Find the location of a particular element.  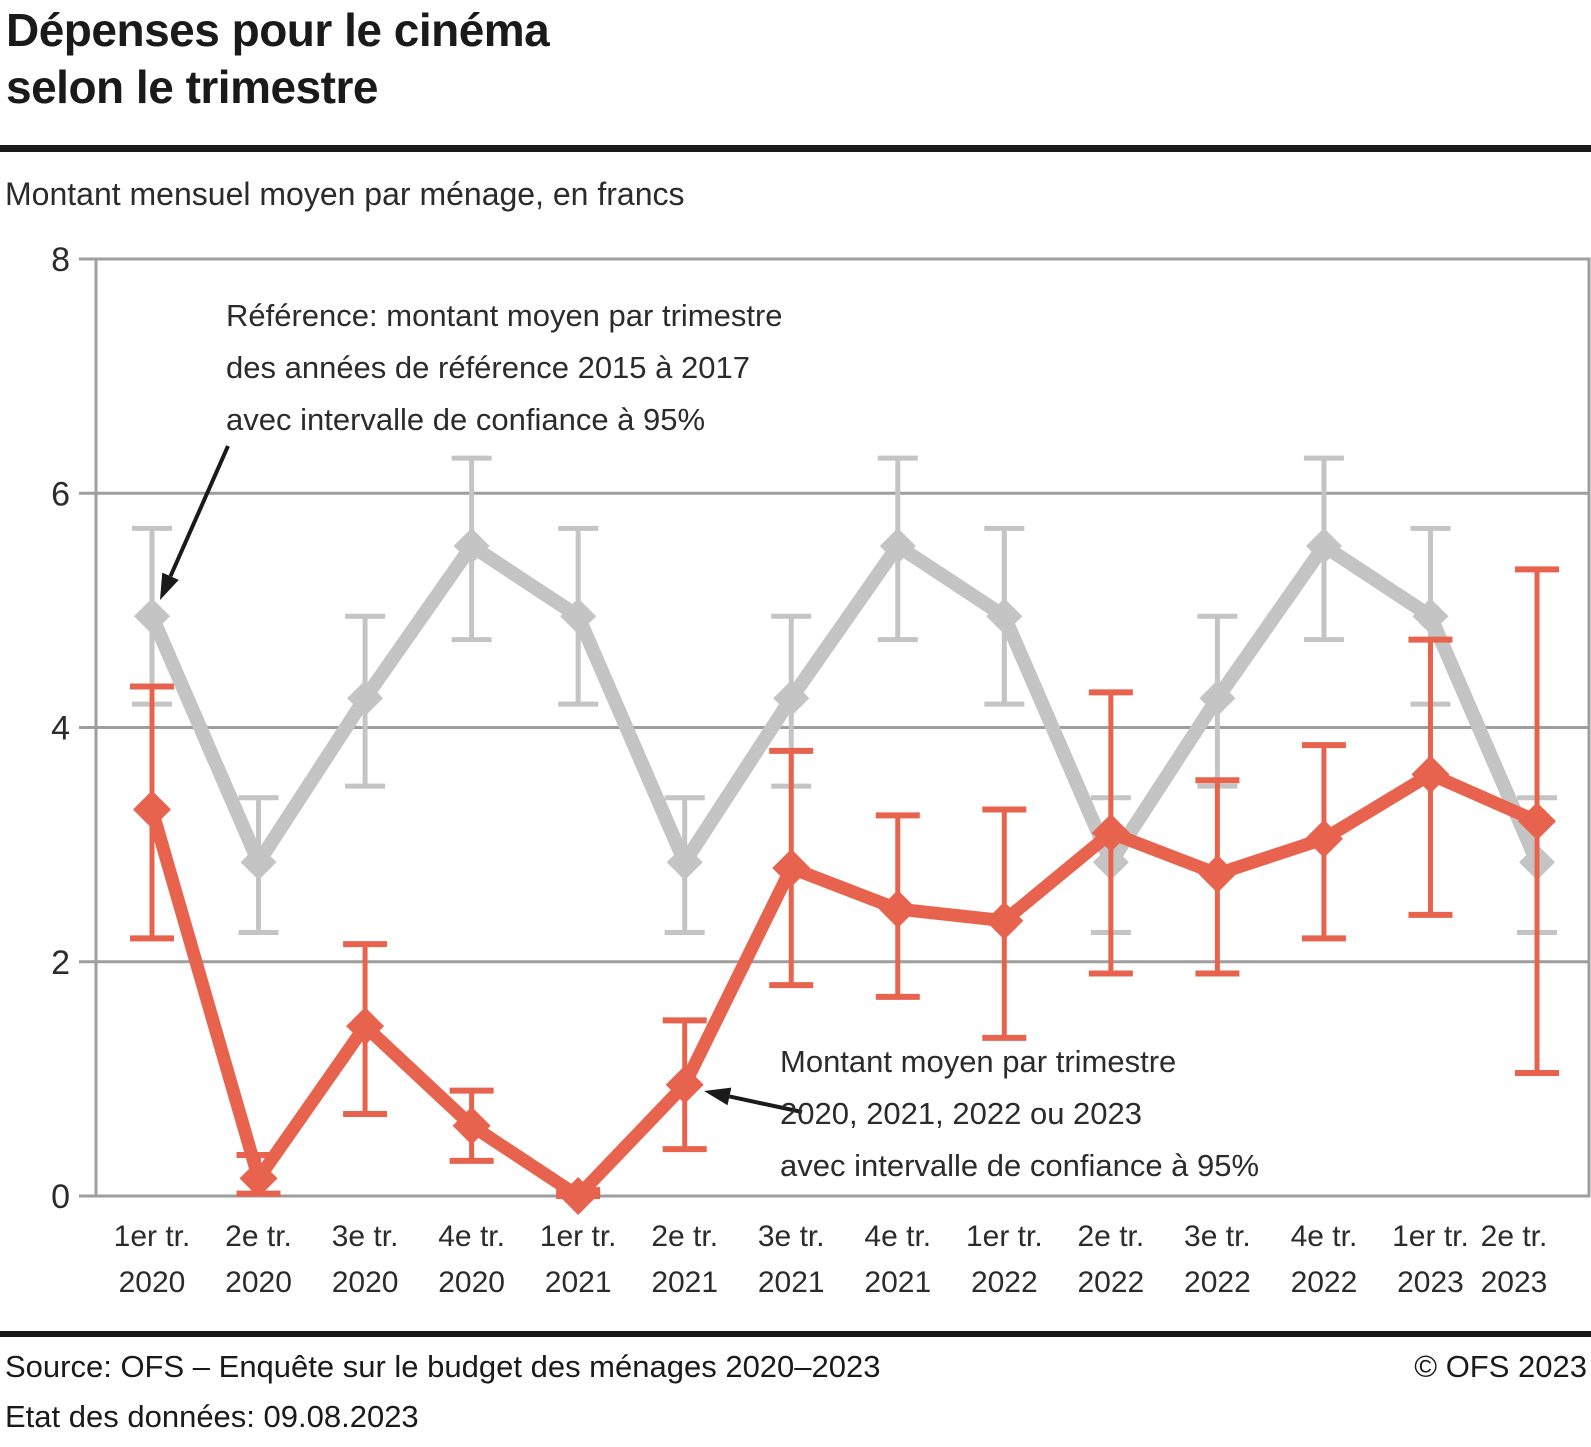

annotation-line: Référence: montant moyen par trimestre is located at coordinates (504, 315).